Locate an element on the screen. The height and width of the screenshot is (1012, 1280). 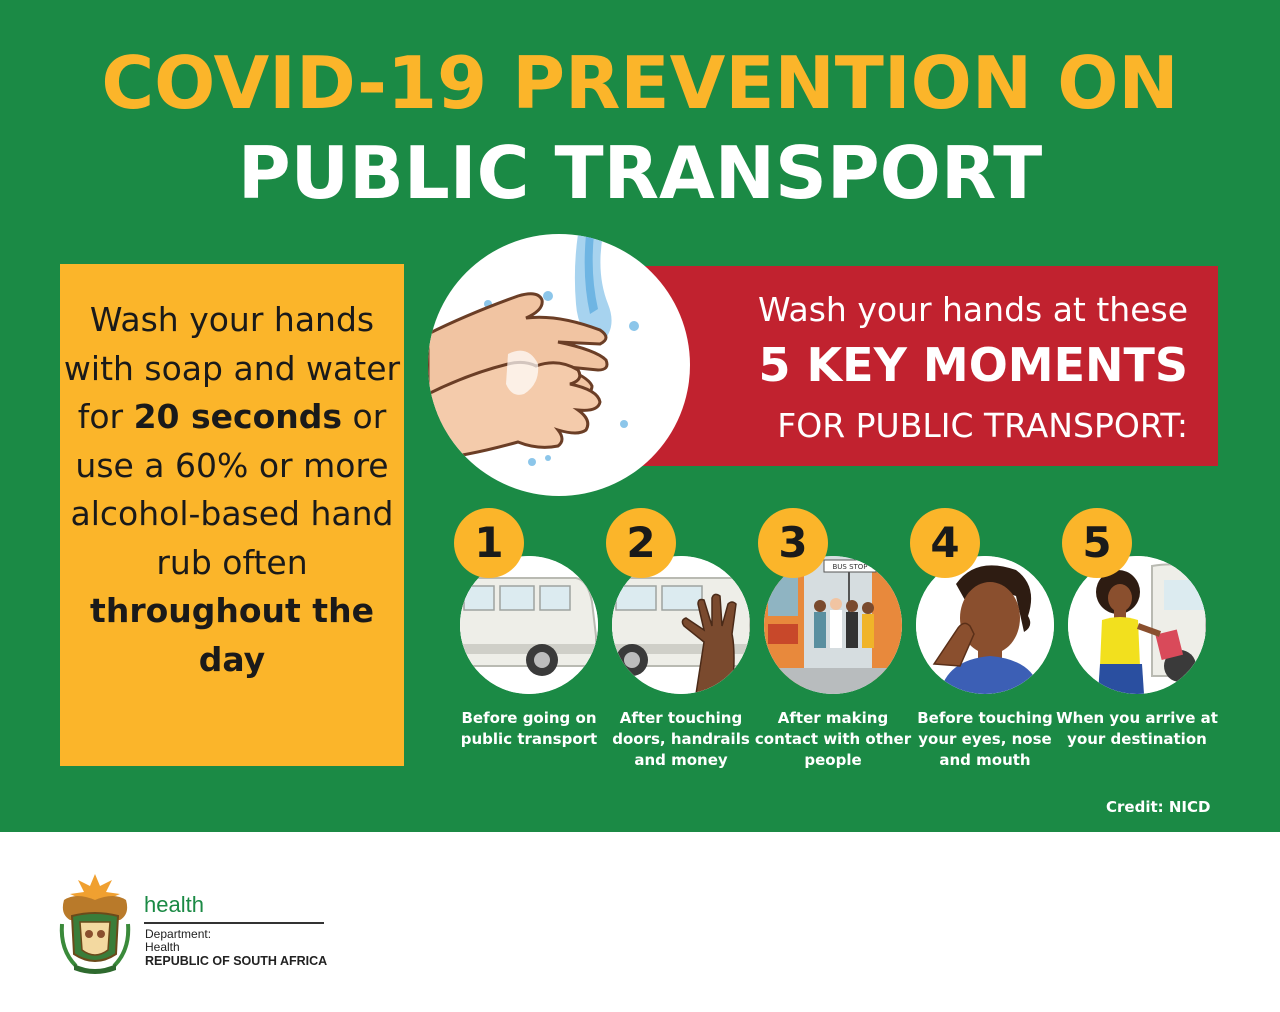
key-moments-line-2: 5 KEY MOMENTS is located at coordinates (973, 365).